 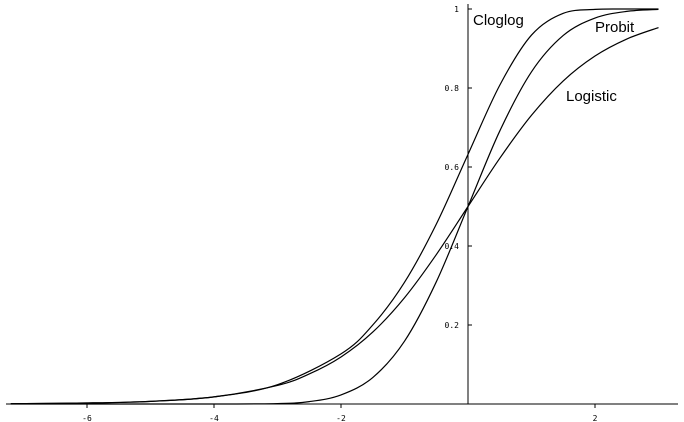 What do you see at coordinates (498, 20) in the screenshot?
I see `cloglog-label: Cloglog` at bounding box center [498, 20].